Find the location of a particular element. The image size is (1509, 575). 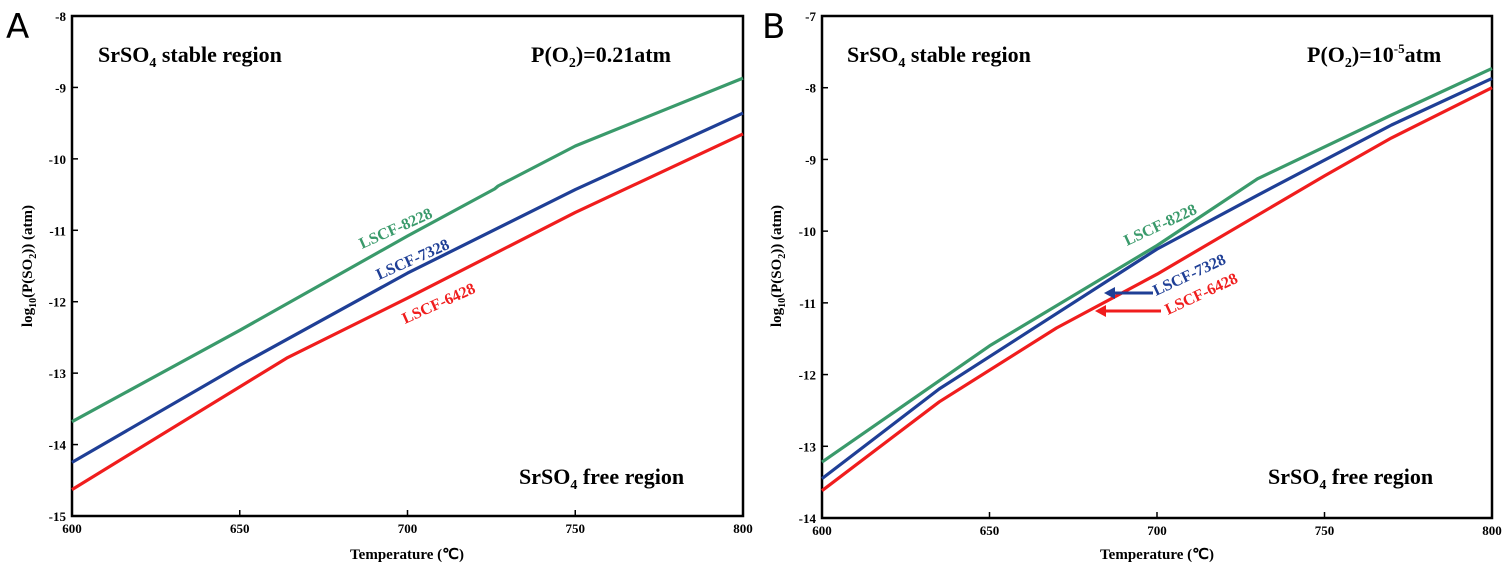

panel-b-y-tick-label: -10 is located at coordinates (807, 231).